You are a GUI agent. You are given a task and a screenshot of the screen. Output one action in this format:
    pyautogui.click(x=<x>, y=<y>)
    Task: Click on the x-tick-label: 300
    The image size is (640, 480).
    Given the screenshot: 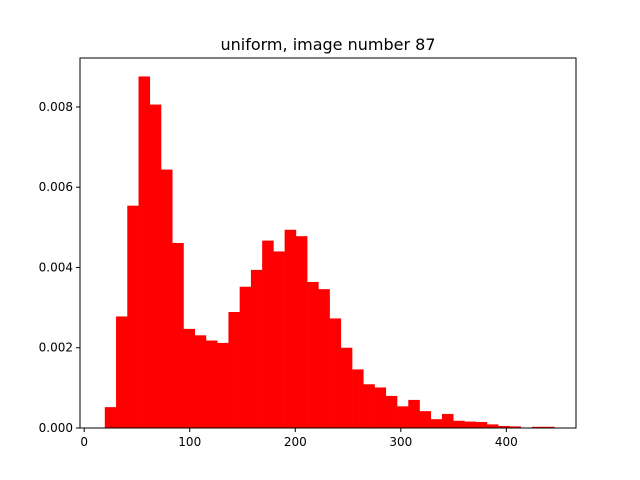 What is the action you would take?
    pyautogui.click(x=400, y=442)
    